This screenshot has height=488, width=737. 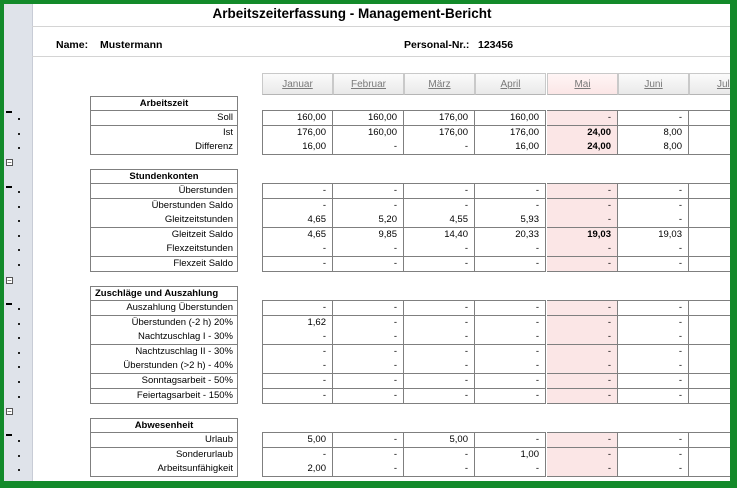 I want to click on cell-ist-juli, so click(x=709, y=133).